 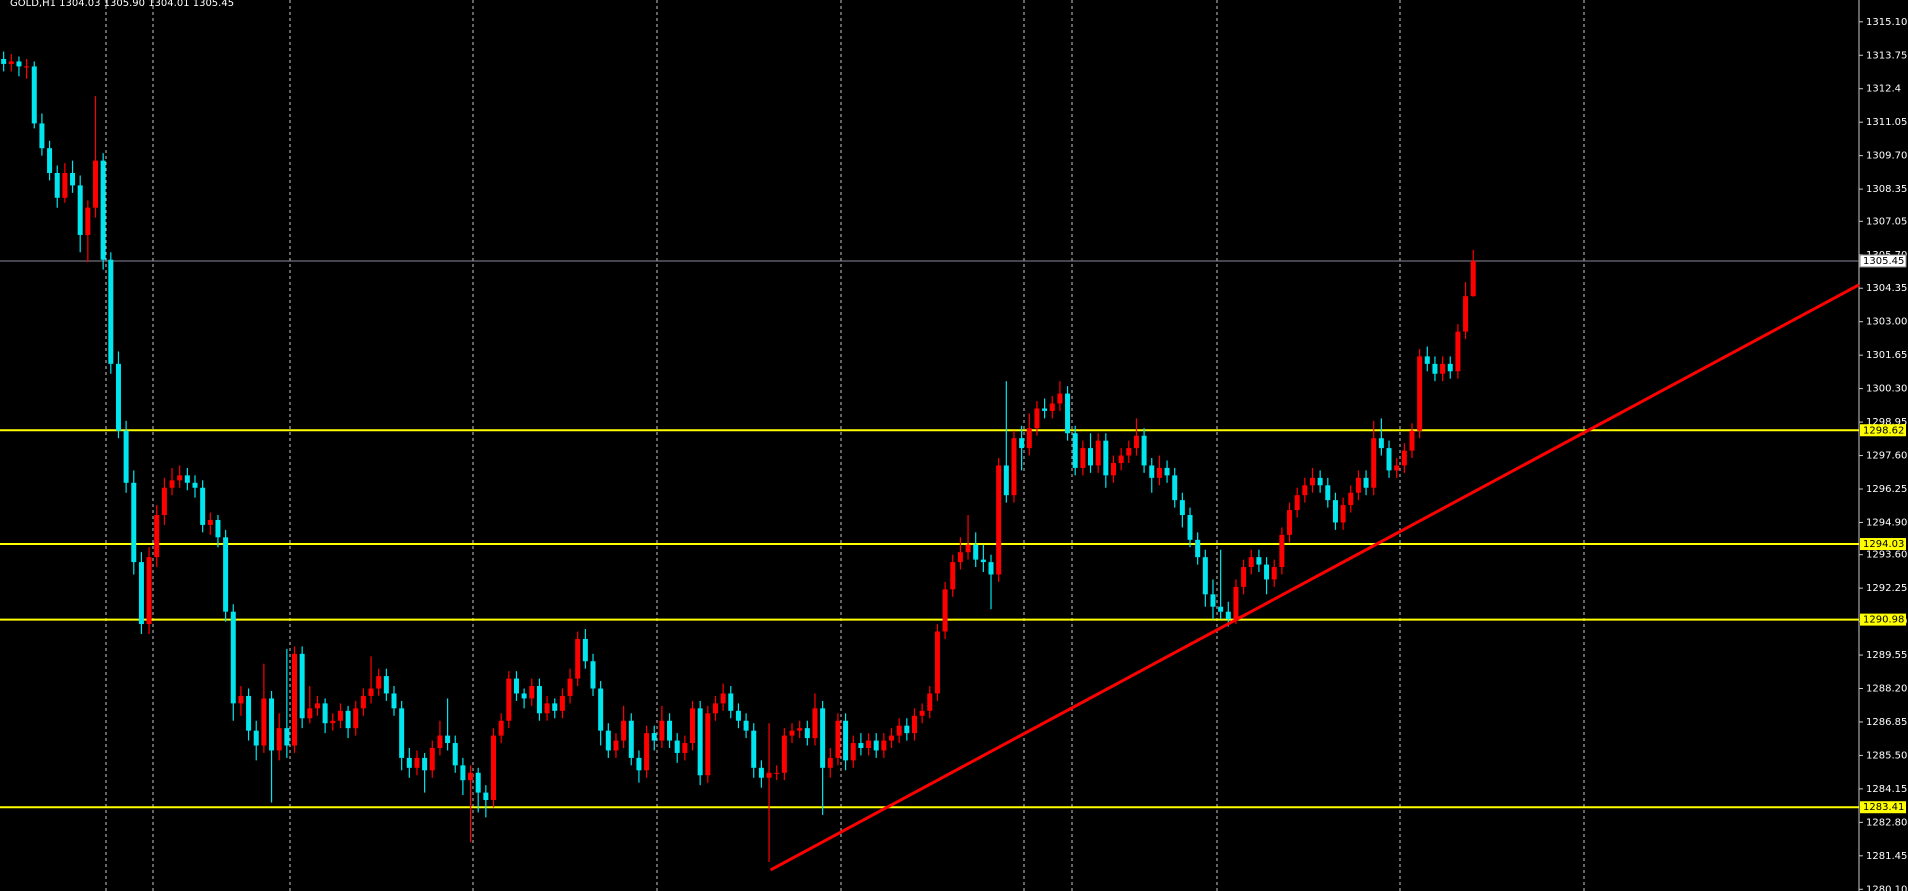 I want to click on y-tick-label: 1294.90, so click(x=1886, y=522).